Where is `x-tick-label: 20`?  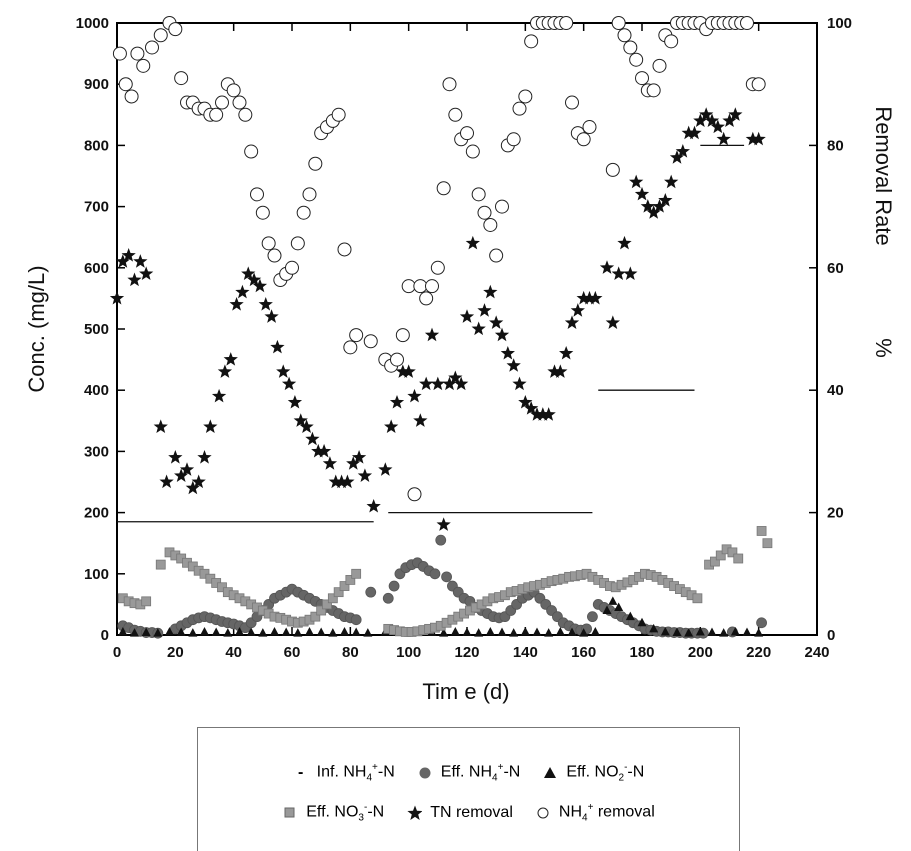
x-tick-label: 20 is located at coordinates (175, 652).